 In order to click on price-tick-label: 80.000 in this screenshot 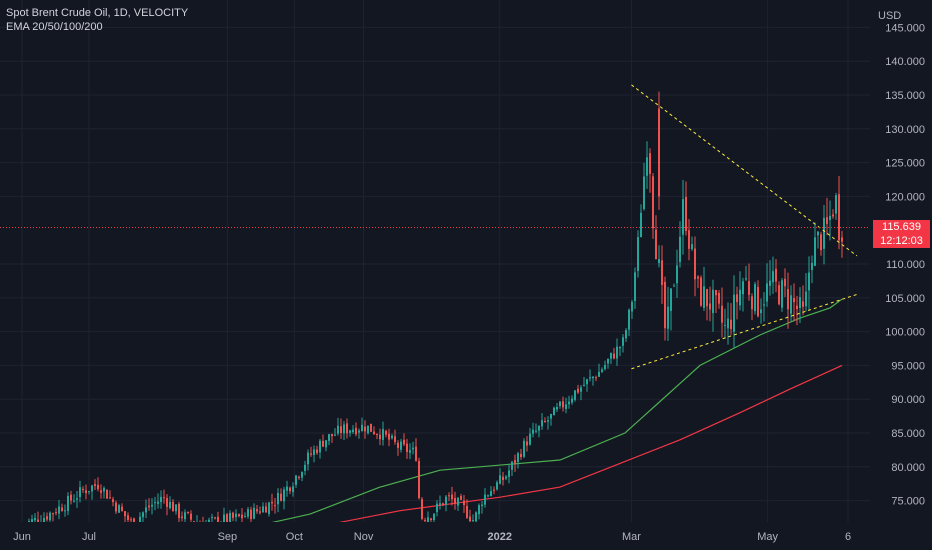, I will do `click(908, 468)`.